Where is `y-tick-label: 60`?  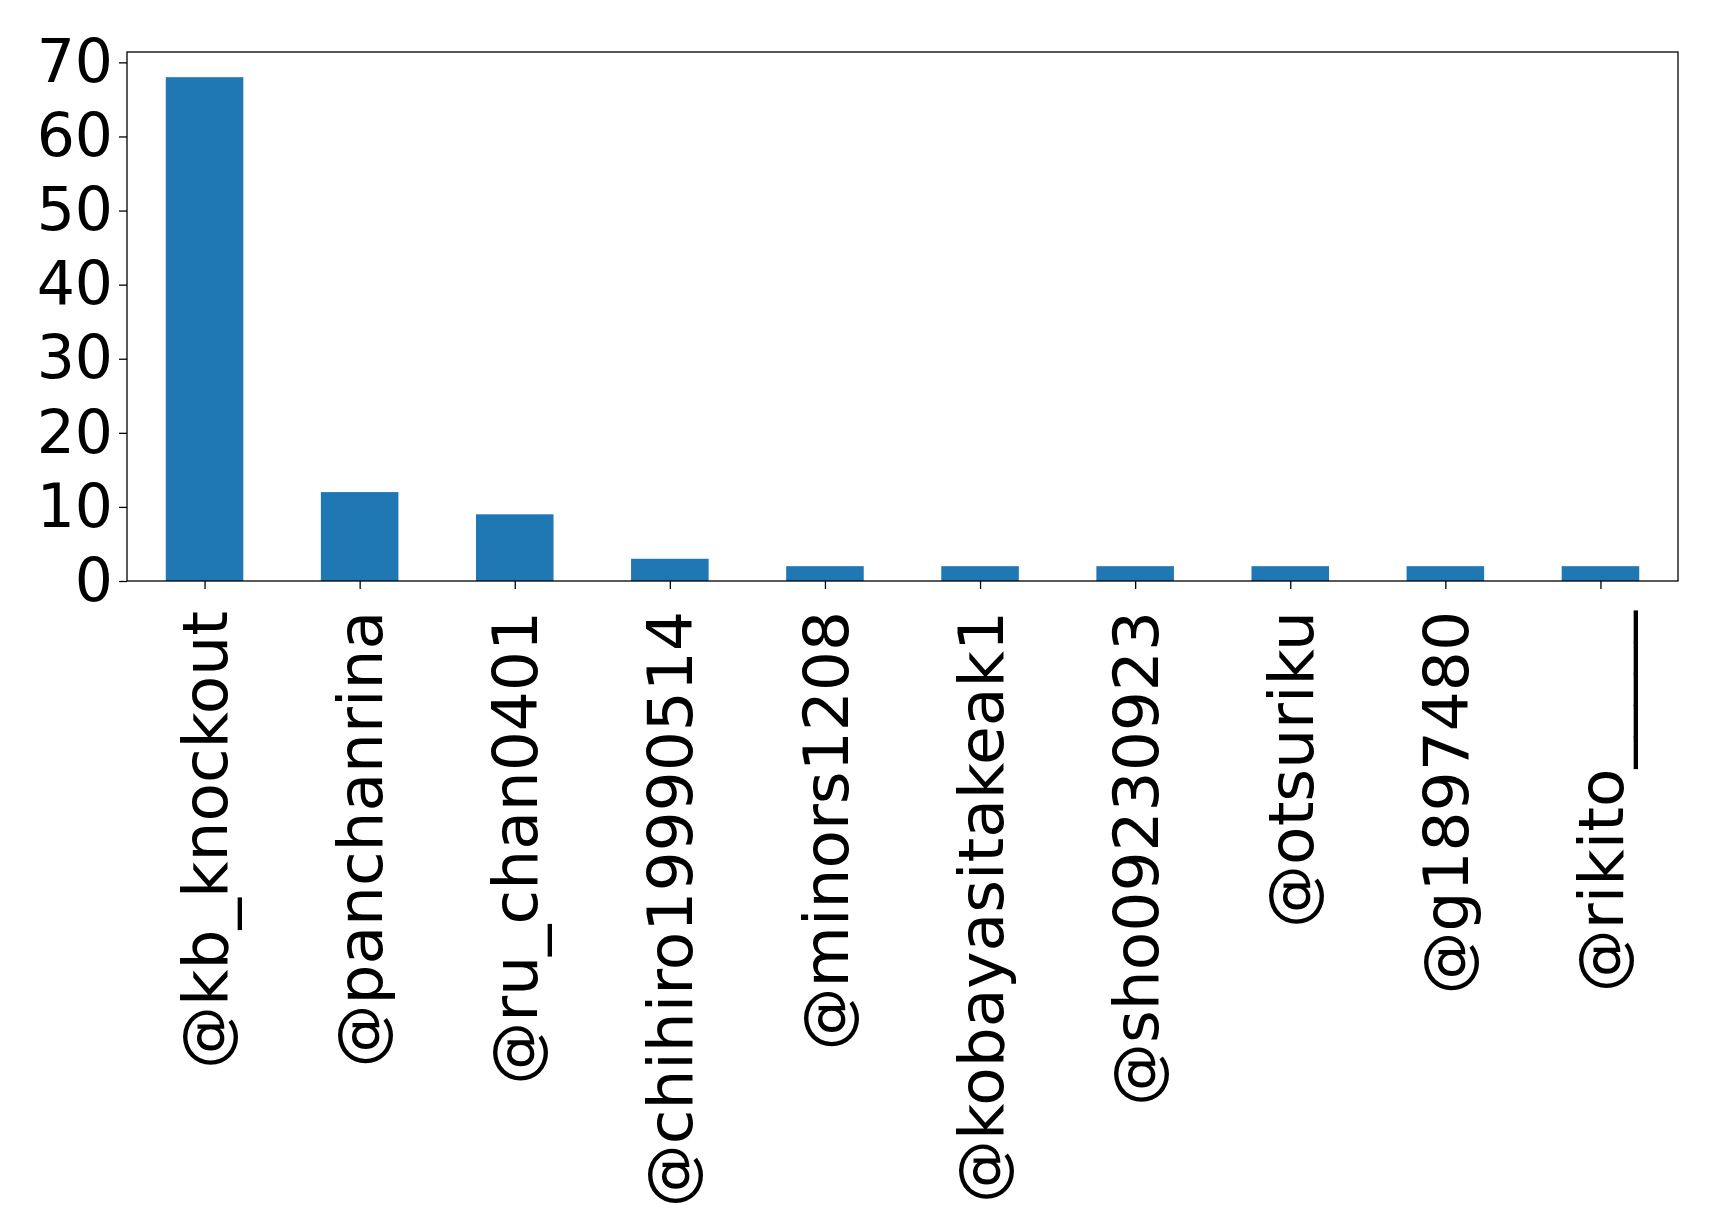
y-tick-label: 60 is located at coordinates (74, 135).